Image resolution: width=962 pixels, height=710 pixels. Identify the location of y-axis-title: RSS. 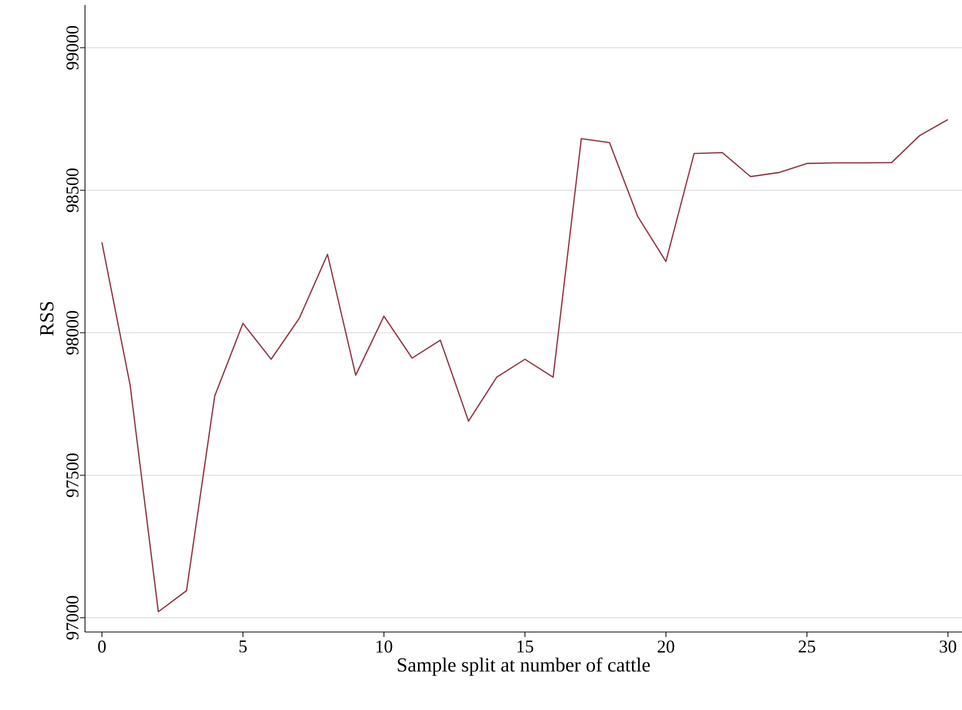
(47, 319).